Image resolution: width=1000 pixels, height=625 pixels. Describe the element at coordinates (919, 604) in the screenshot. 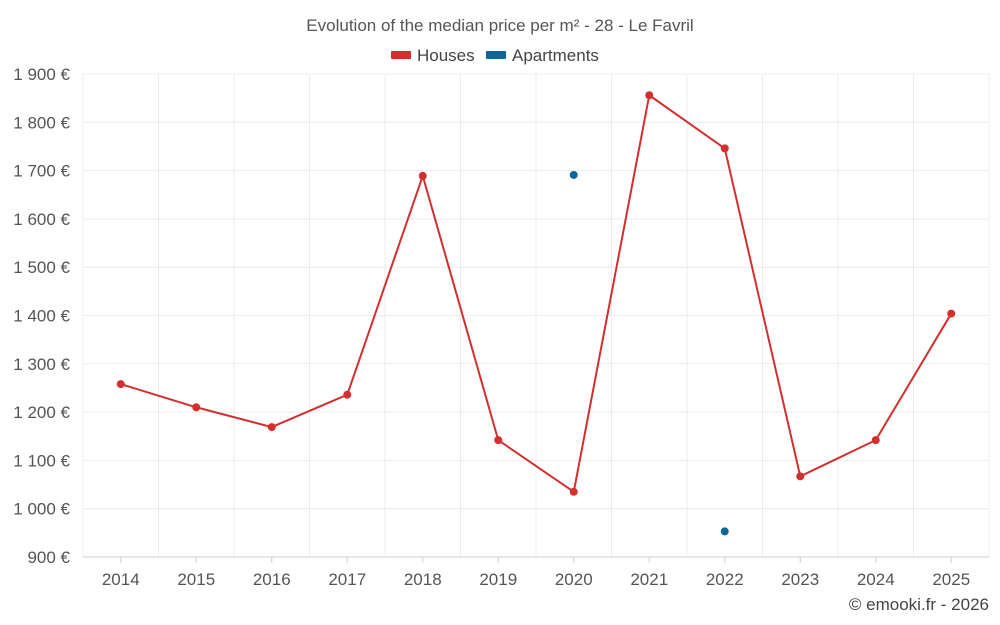

I see `credit-text: © emooki.fr - 2026` at that location.